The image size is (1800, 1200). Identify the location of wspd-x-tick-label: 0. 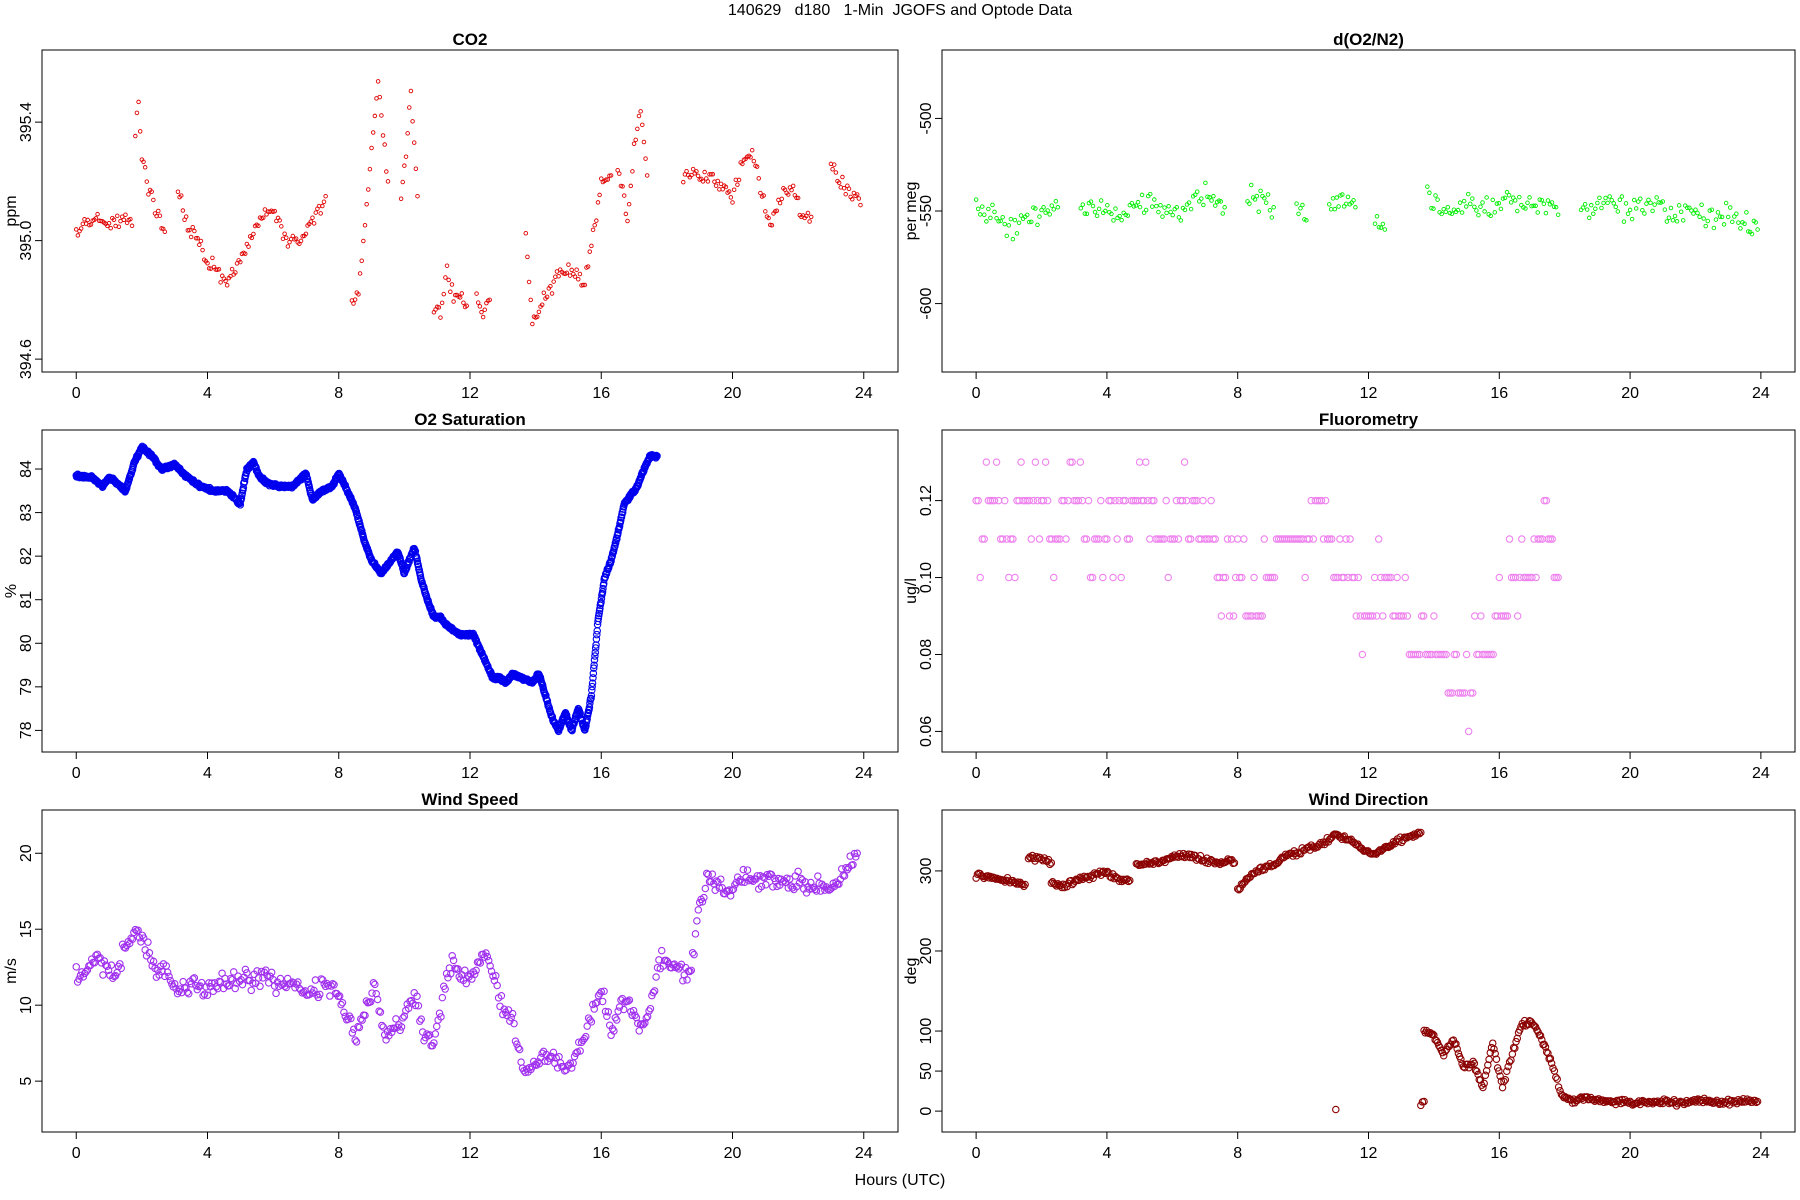
(76, 1153).